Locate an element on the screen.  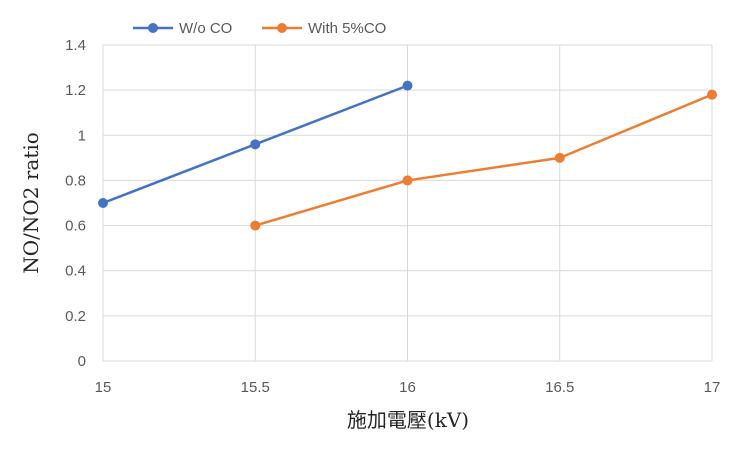
x-tick-label: 15.5 is located at coordinates (255, 387).